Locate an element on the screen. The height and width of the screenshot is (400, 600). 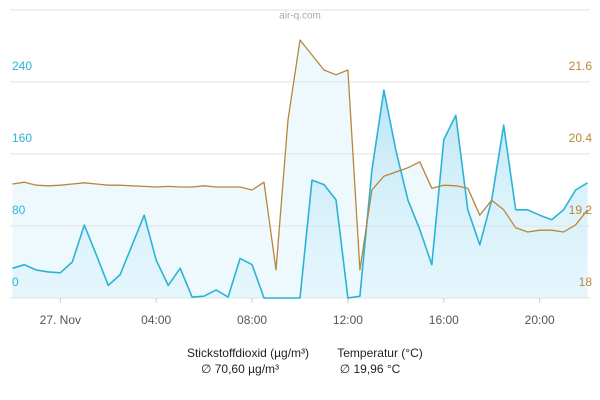
chart-title: air-q.com is located at coordinates (300, 16).